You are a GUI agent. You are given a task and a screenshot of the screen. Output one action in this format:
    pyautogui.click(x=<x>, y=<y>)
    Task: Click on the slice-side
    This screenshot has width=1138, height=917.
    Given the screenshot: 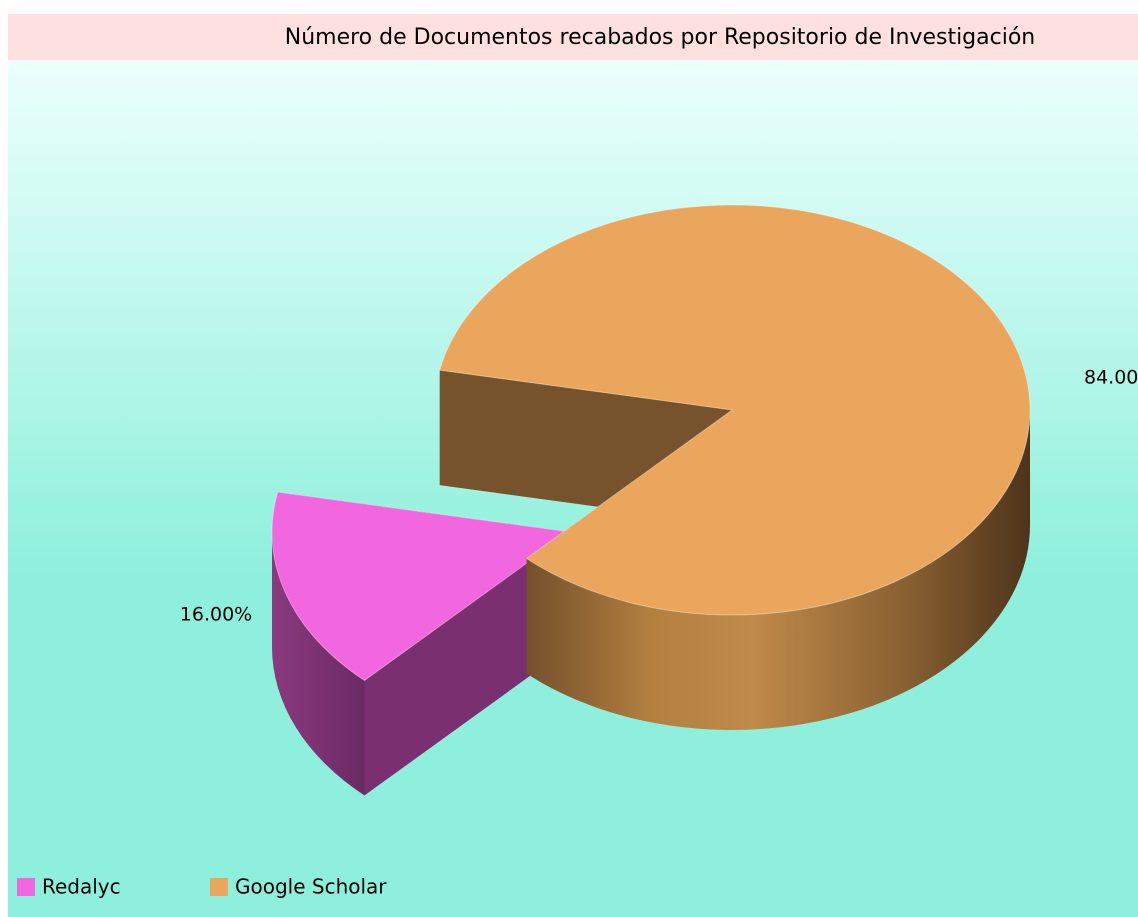 What is the action you would take?
    pyautogui.click(x=318, y=664)
    